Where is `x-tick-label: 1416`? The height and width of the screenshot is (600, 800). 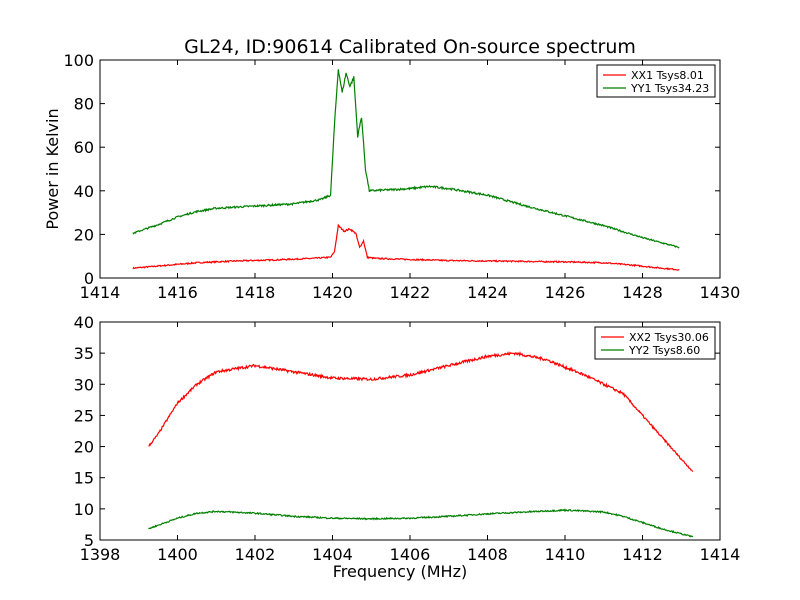
x-tick-label: 1416 is located at coordinates (177, 292).